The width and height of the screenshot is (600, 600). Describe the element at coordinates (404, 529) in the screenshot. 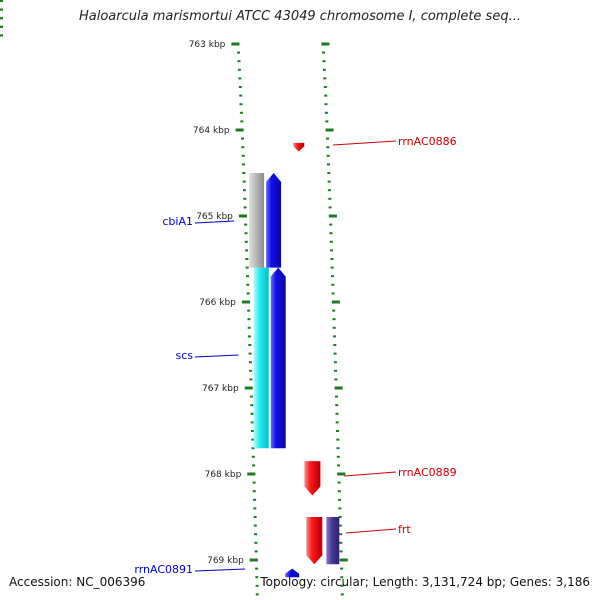

I see `frt-label: frt` at that location.